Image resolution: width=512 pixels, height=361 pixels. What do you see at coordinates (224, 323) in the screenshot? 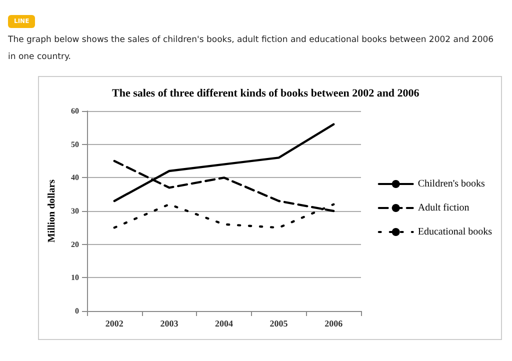
I see `x-tick-label: 2004` at bounding box center [224, 323].